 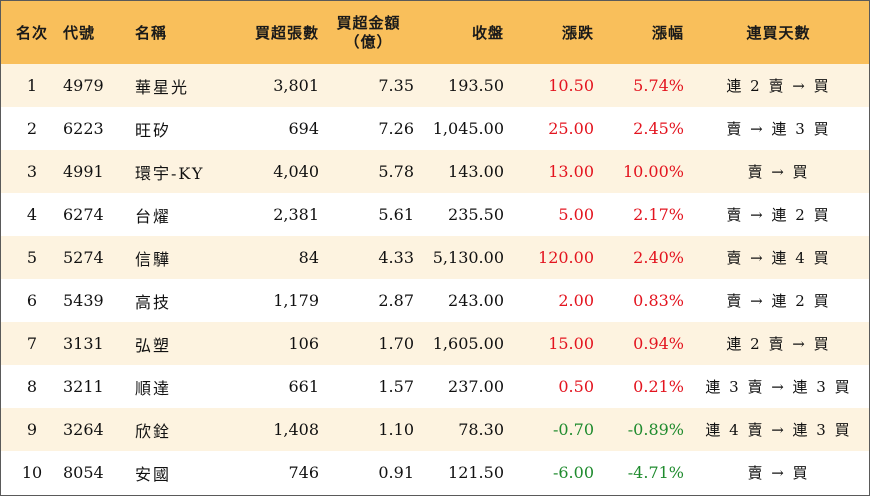 I want to click on cell-stock-name: 欣銓, so click(x=153, y=431).